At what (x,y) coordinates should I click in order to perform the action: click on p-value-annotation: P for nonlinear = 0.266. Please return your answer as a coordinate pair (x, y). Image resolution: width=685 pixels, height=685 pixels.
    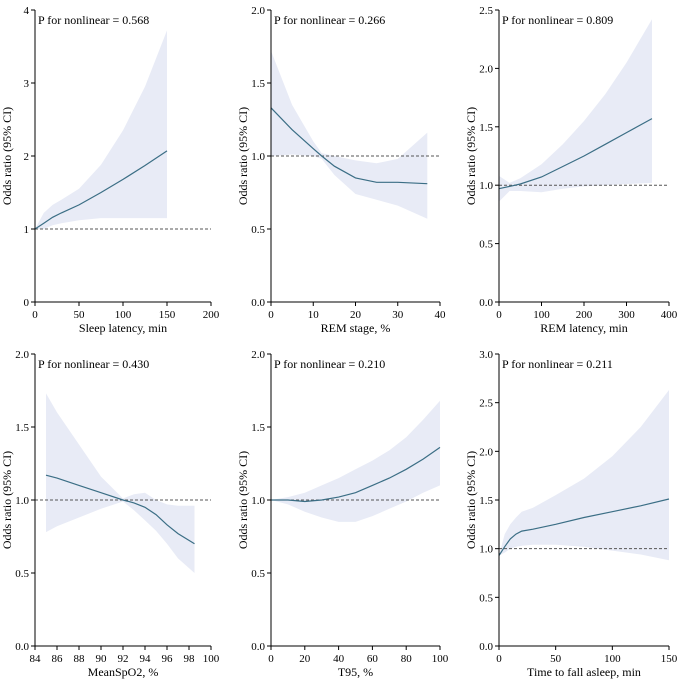
    Looking at the image, I should click on (329, 20).